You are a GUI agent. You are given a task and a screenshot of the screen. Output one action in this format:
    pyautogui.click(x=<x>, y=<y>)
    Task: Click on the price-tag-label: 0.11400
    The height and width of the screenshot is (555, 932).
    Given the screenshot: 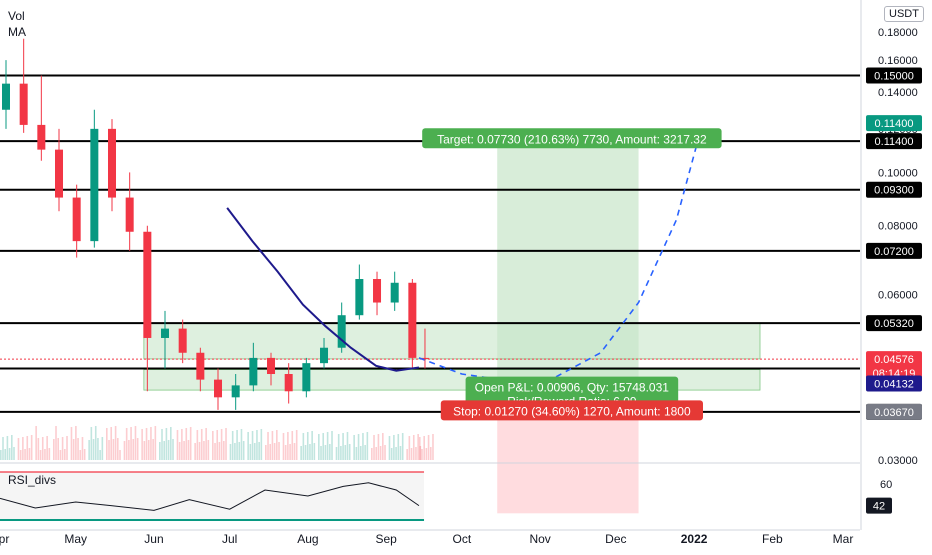 What is the action you would take?
    pyautogui.click(x=894, y=124)
    